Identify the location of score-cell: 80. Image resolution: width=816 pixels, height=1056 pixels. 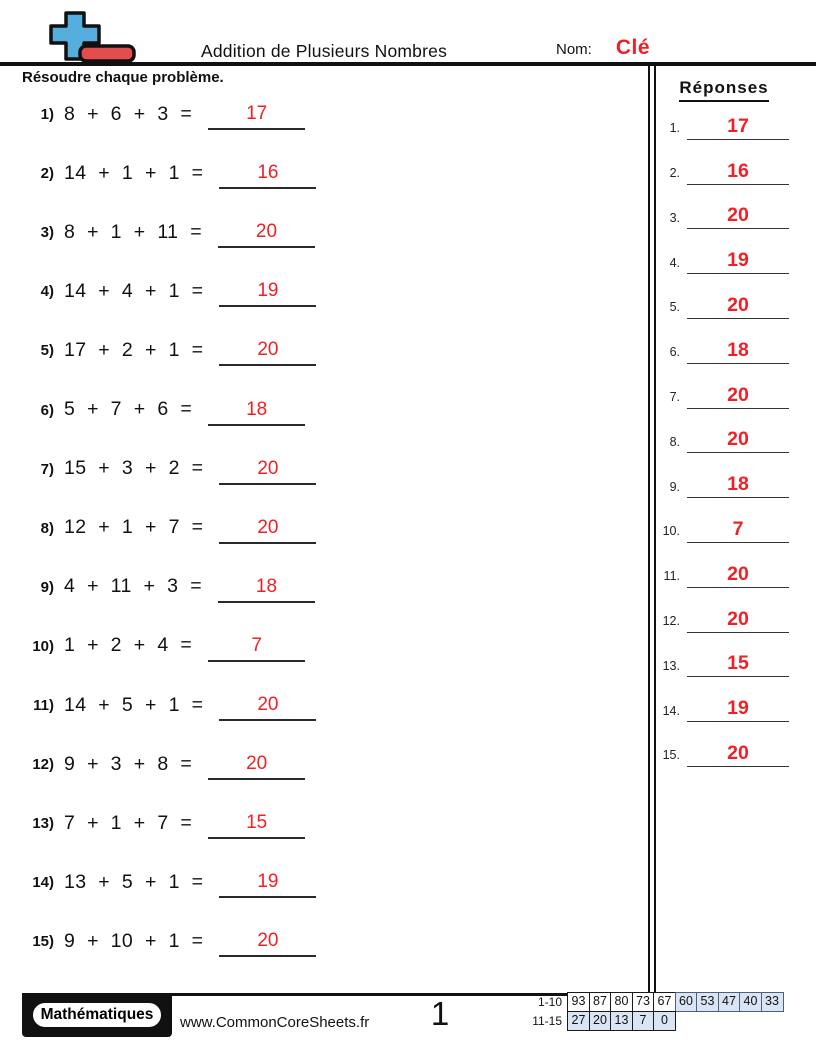
(621, 1002).